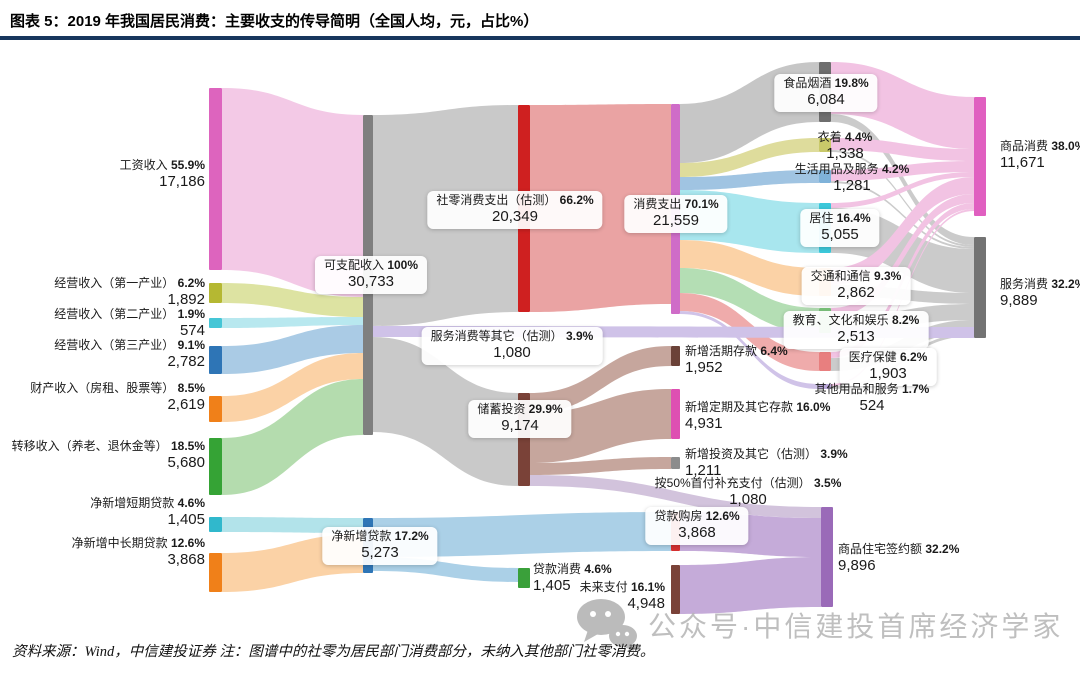 The image size is (1080, 674). What do you see at coordinates (675, 531) in the screenshot?
I see `node-loanhouse` at bounding box center [675, 531].